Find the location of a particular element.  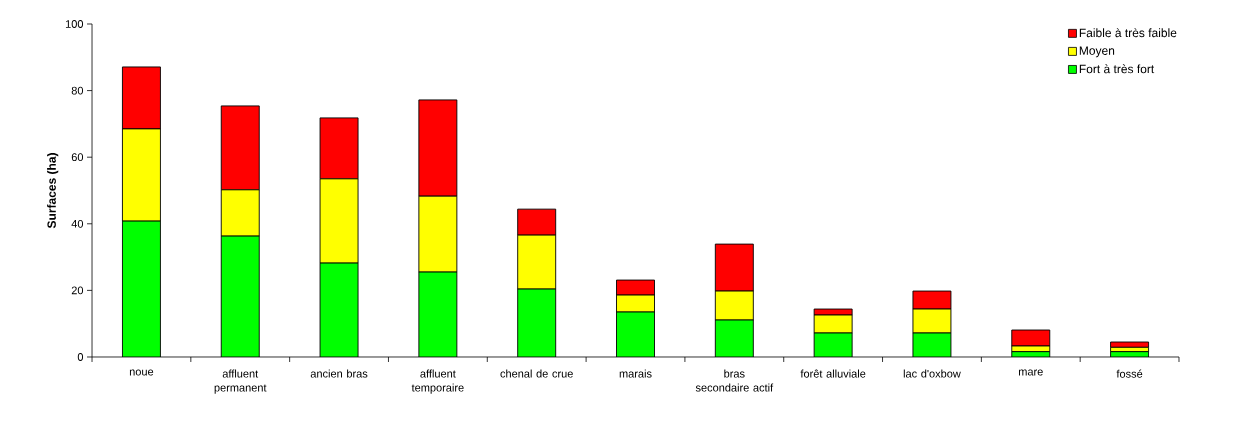

y-tick-label: 100 is located at coordinates (74, 24).